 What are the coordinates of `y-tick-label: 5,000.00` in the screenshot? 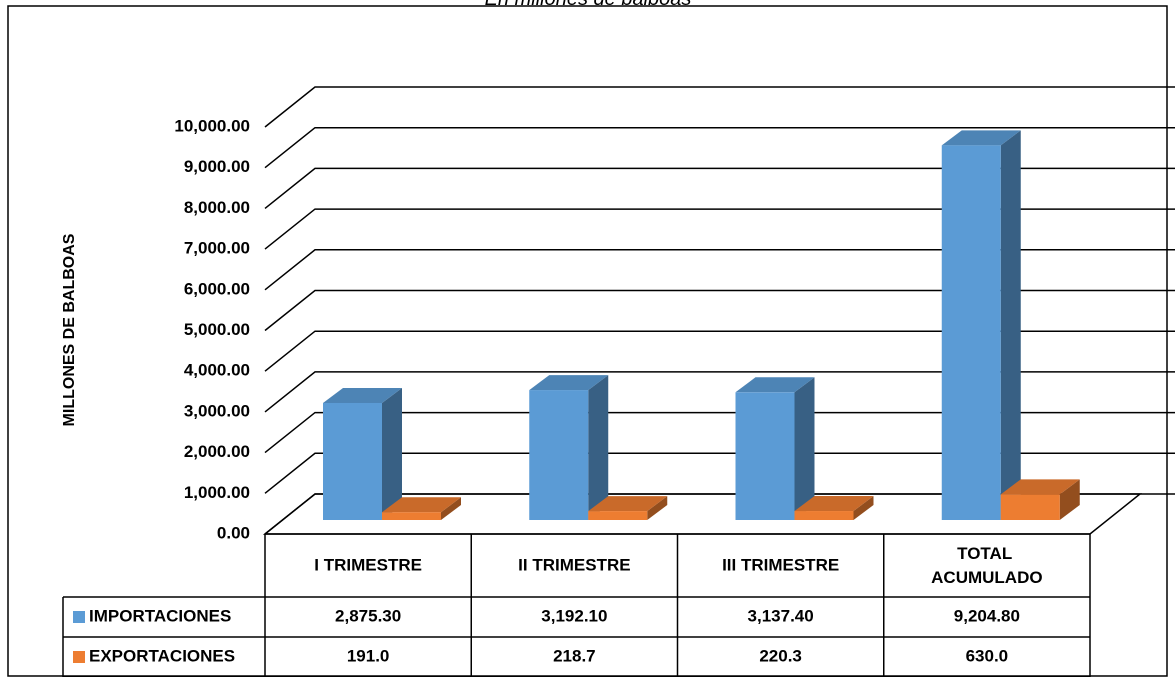 It's located at (217, 329).